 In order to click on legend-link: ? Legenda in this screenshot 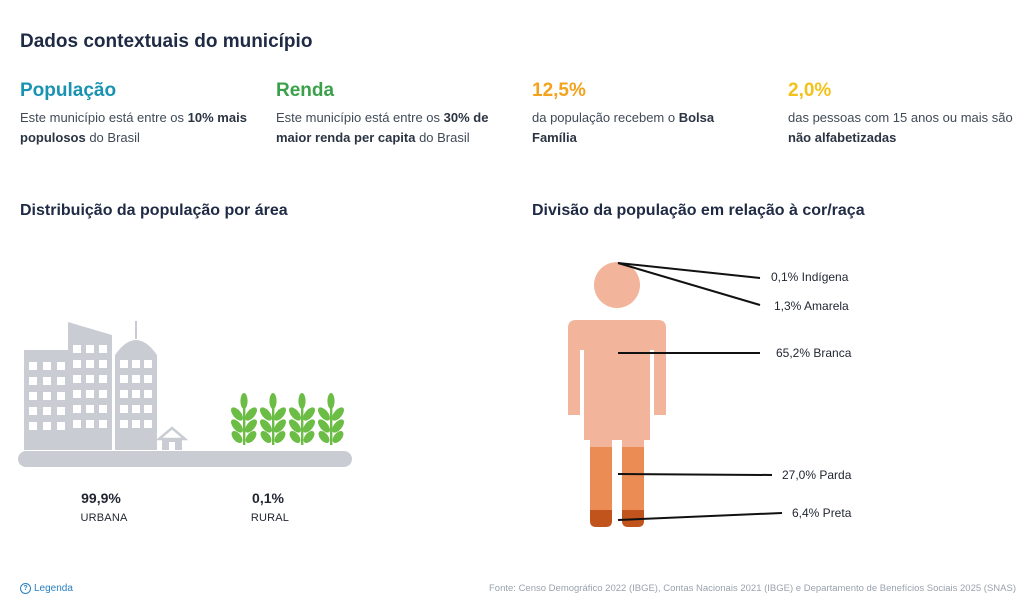, I will do `click(46, 588)`.